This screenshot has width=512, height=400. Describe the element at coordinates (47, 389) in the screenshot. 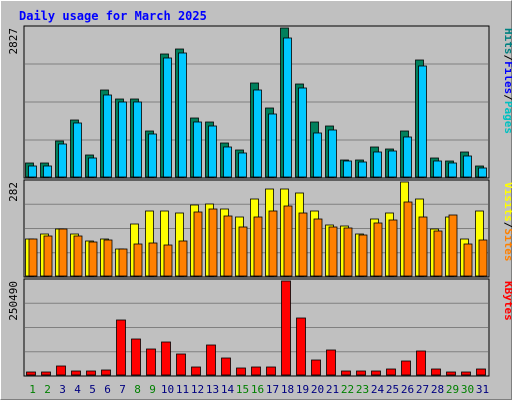

I see `x-tick-label-day-2: 2` at that location.